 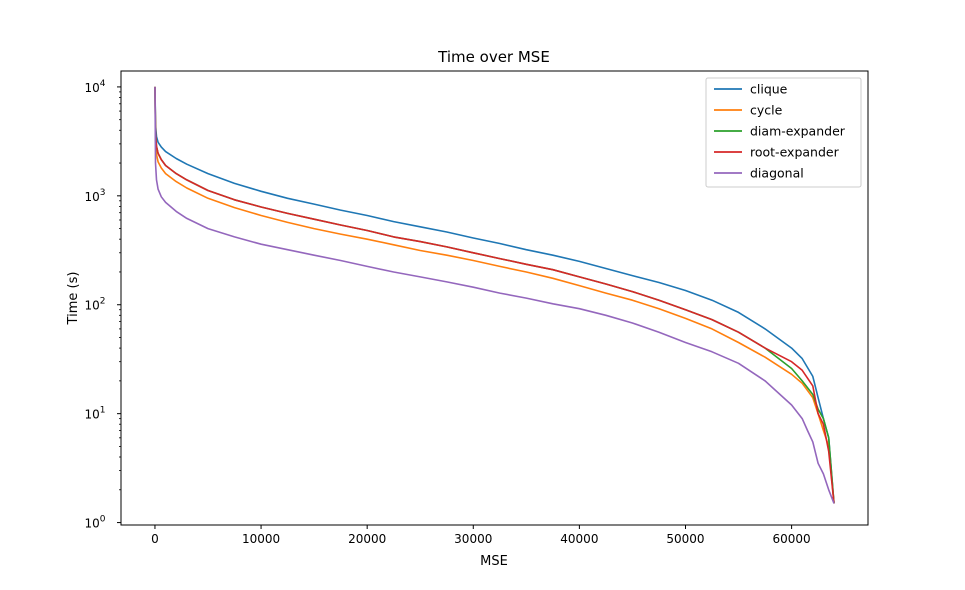 I want to click on y-tick-exponent: 3, so click(x=103, y=193).